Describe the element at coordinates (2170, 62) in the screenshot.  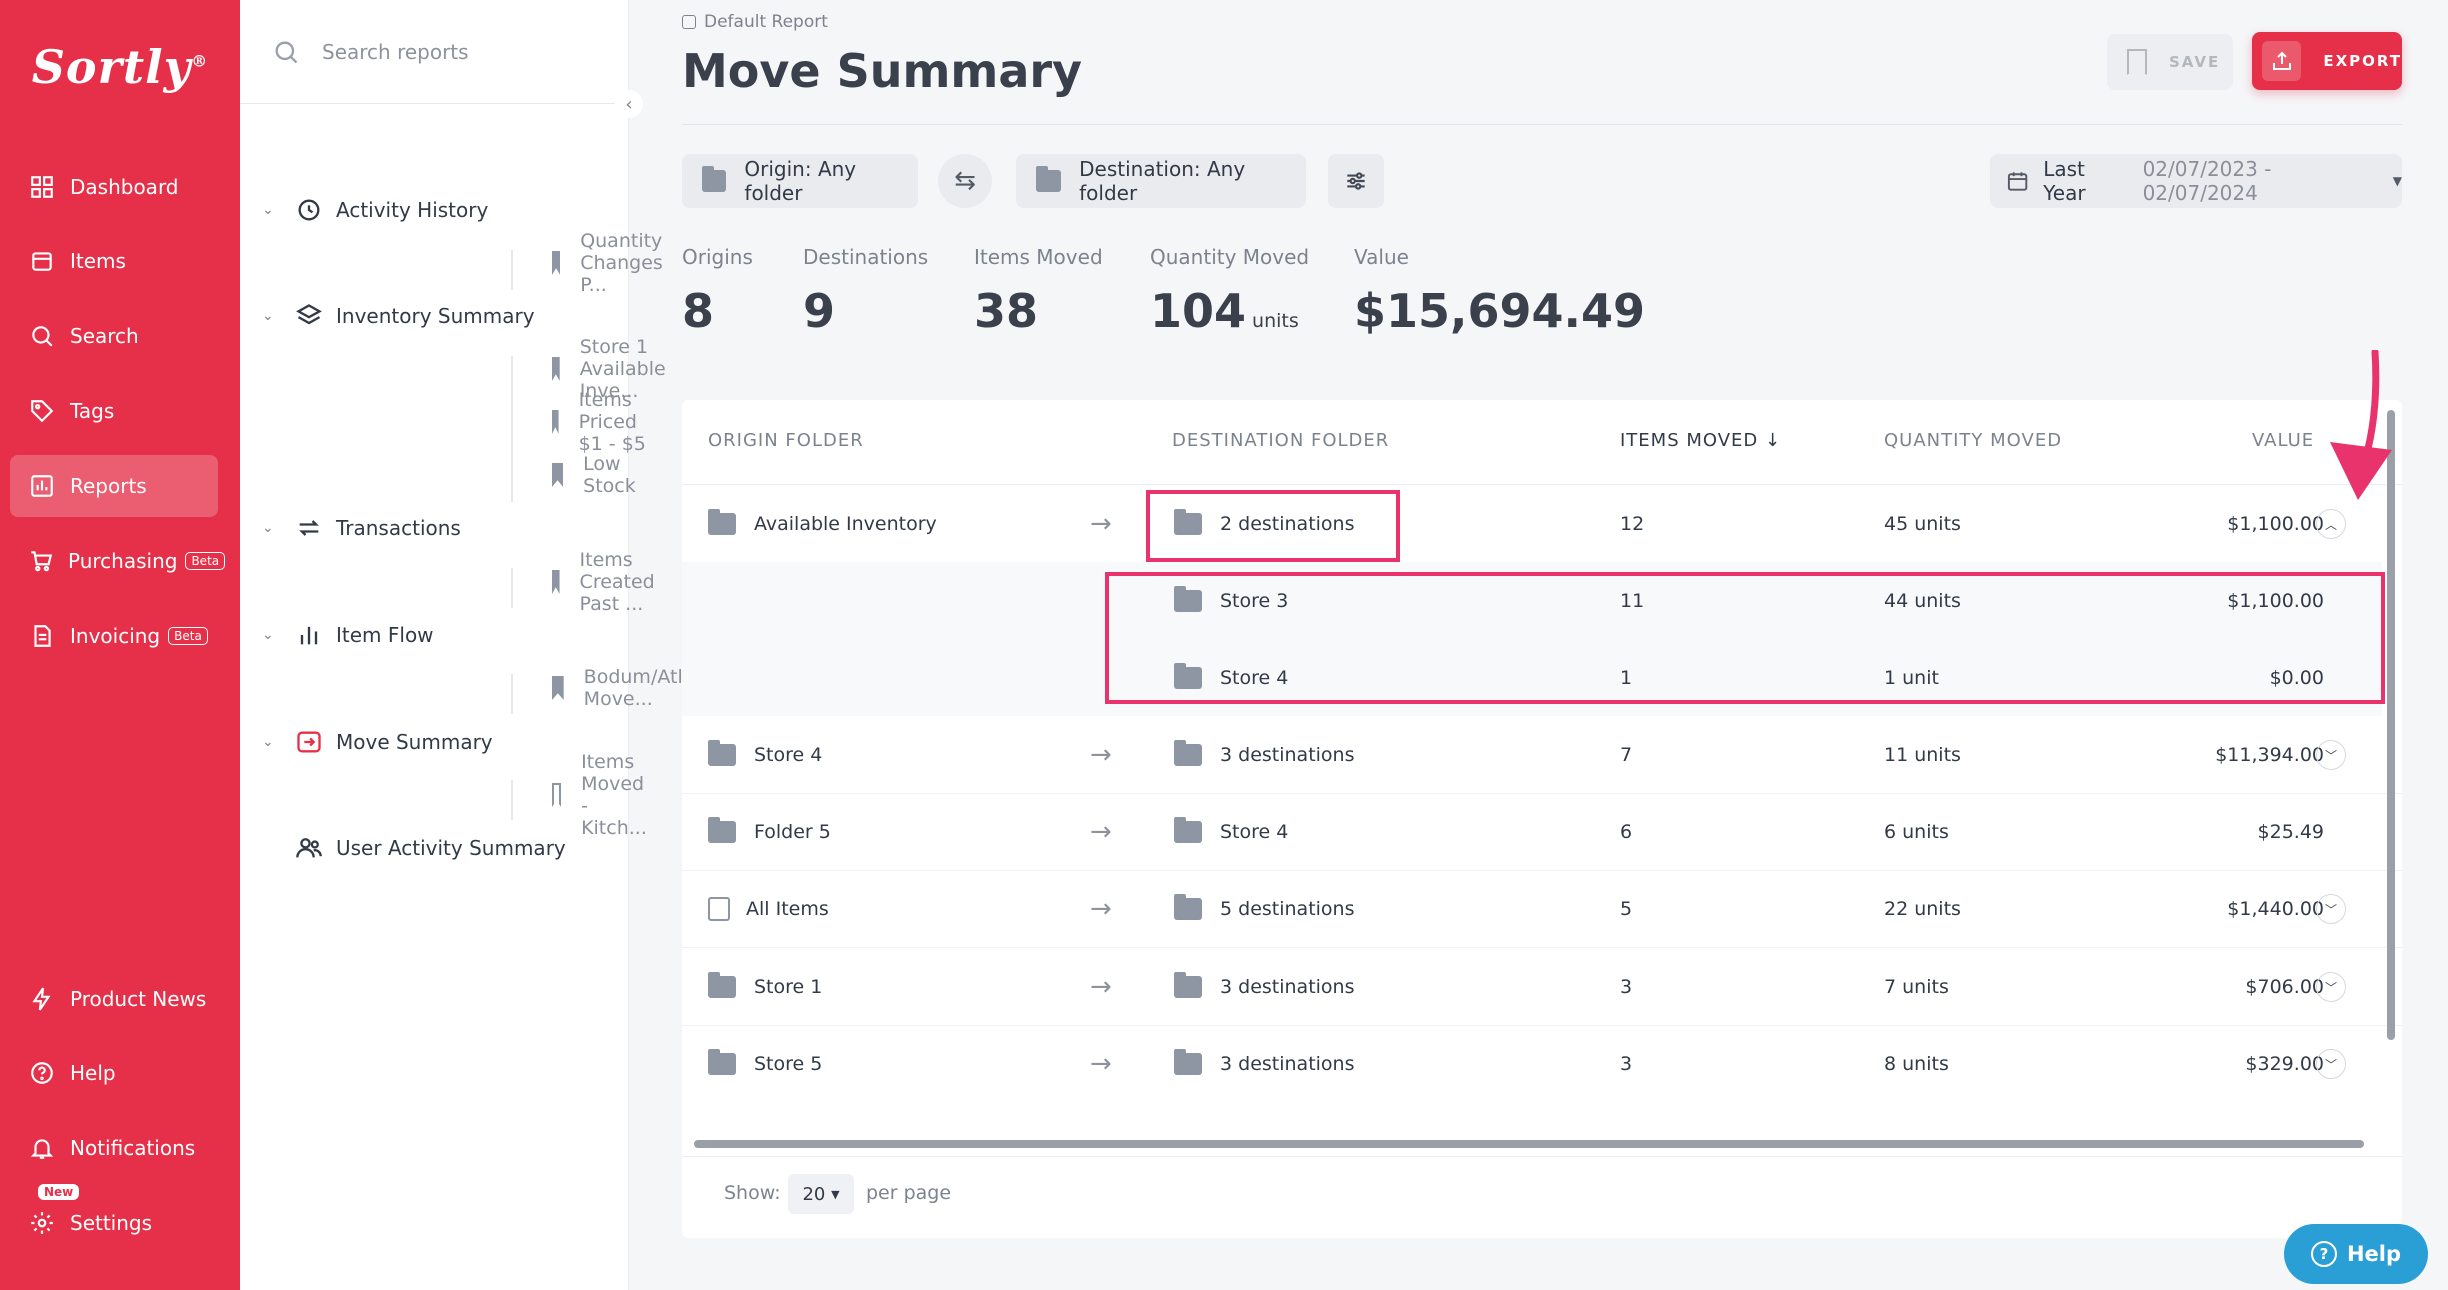
I see `save-button: SAVE` at that location.